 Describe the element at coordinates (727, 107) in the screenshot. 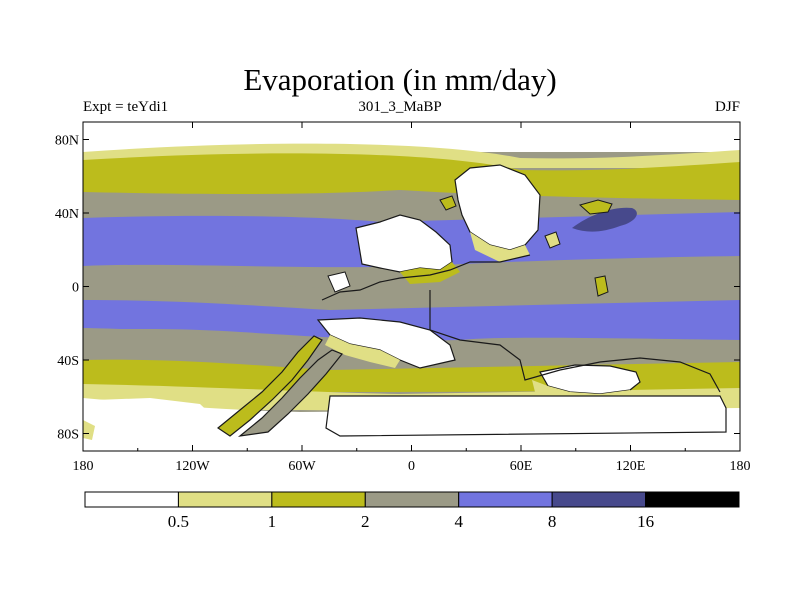

I see `season-label: DJF` at that location.